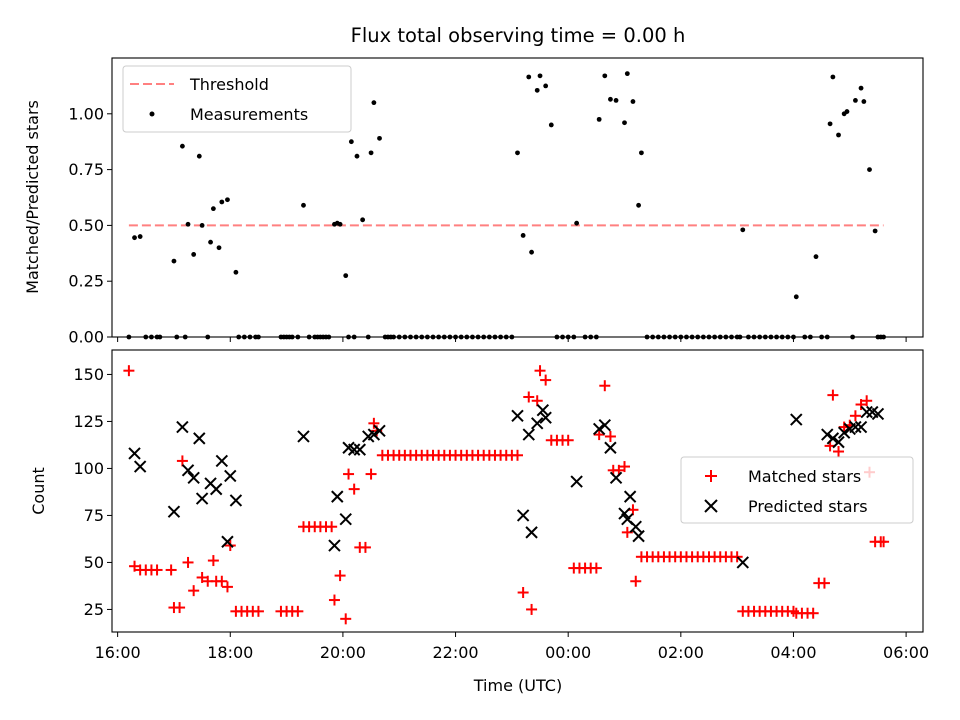 This screenshot has width=960, height=720. I want to click on legend-measurements-label: Measurements, so click(249, 114).